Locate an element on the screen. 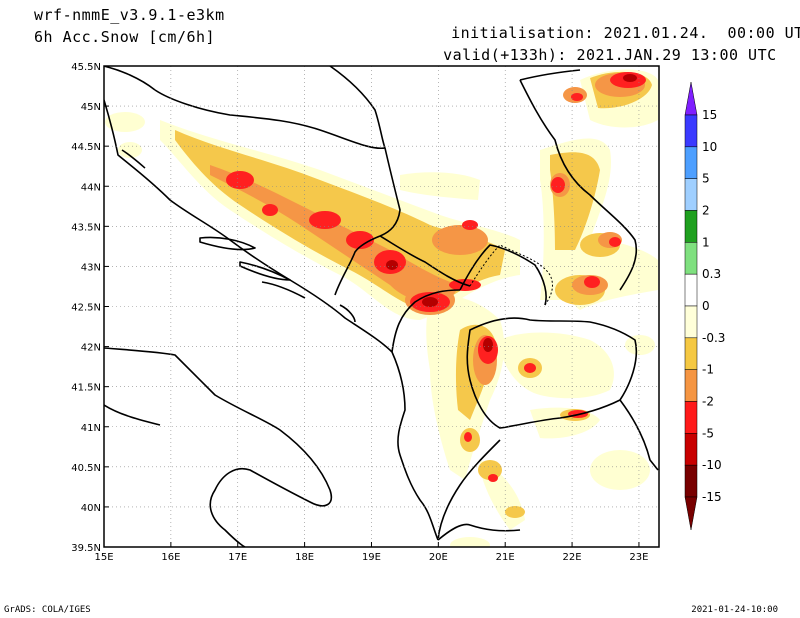 Image resolution: width=800 pixels, height=618 pixels. colorbar-label: -10 is located at coordinates (712, 465).